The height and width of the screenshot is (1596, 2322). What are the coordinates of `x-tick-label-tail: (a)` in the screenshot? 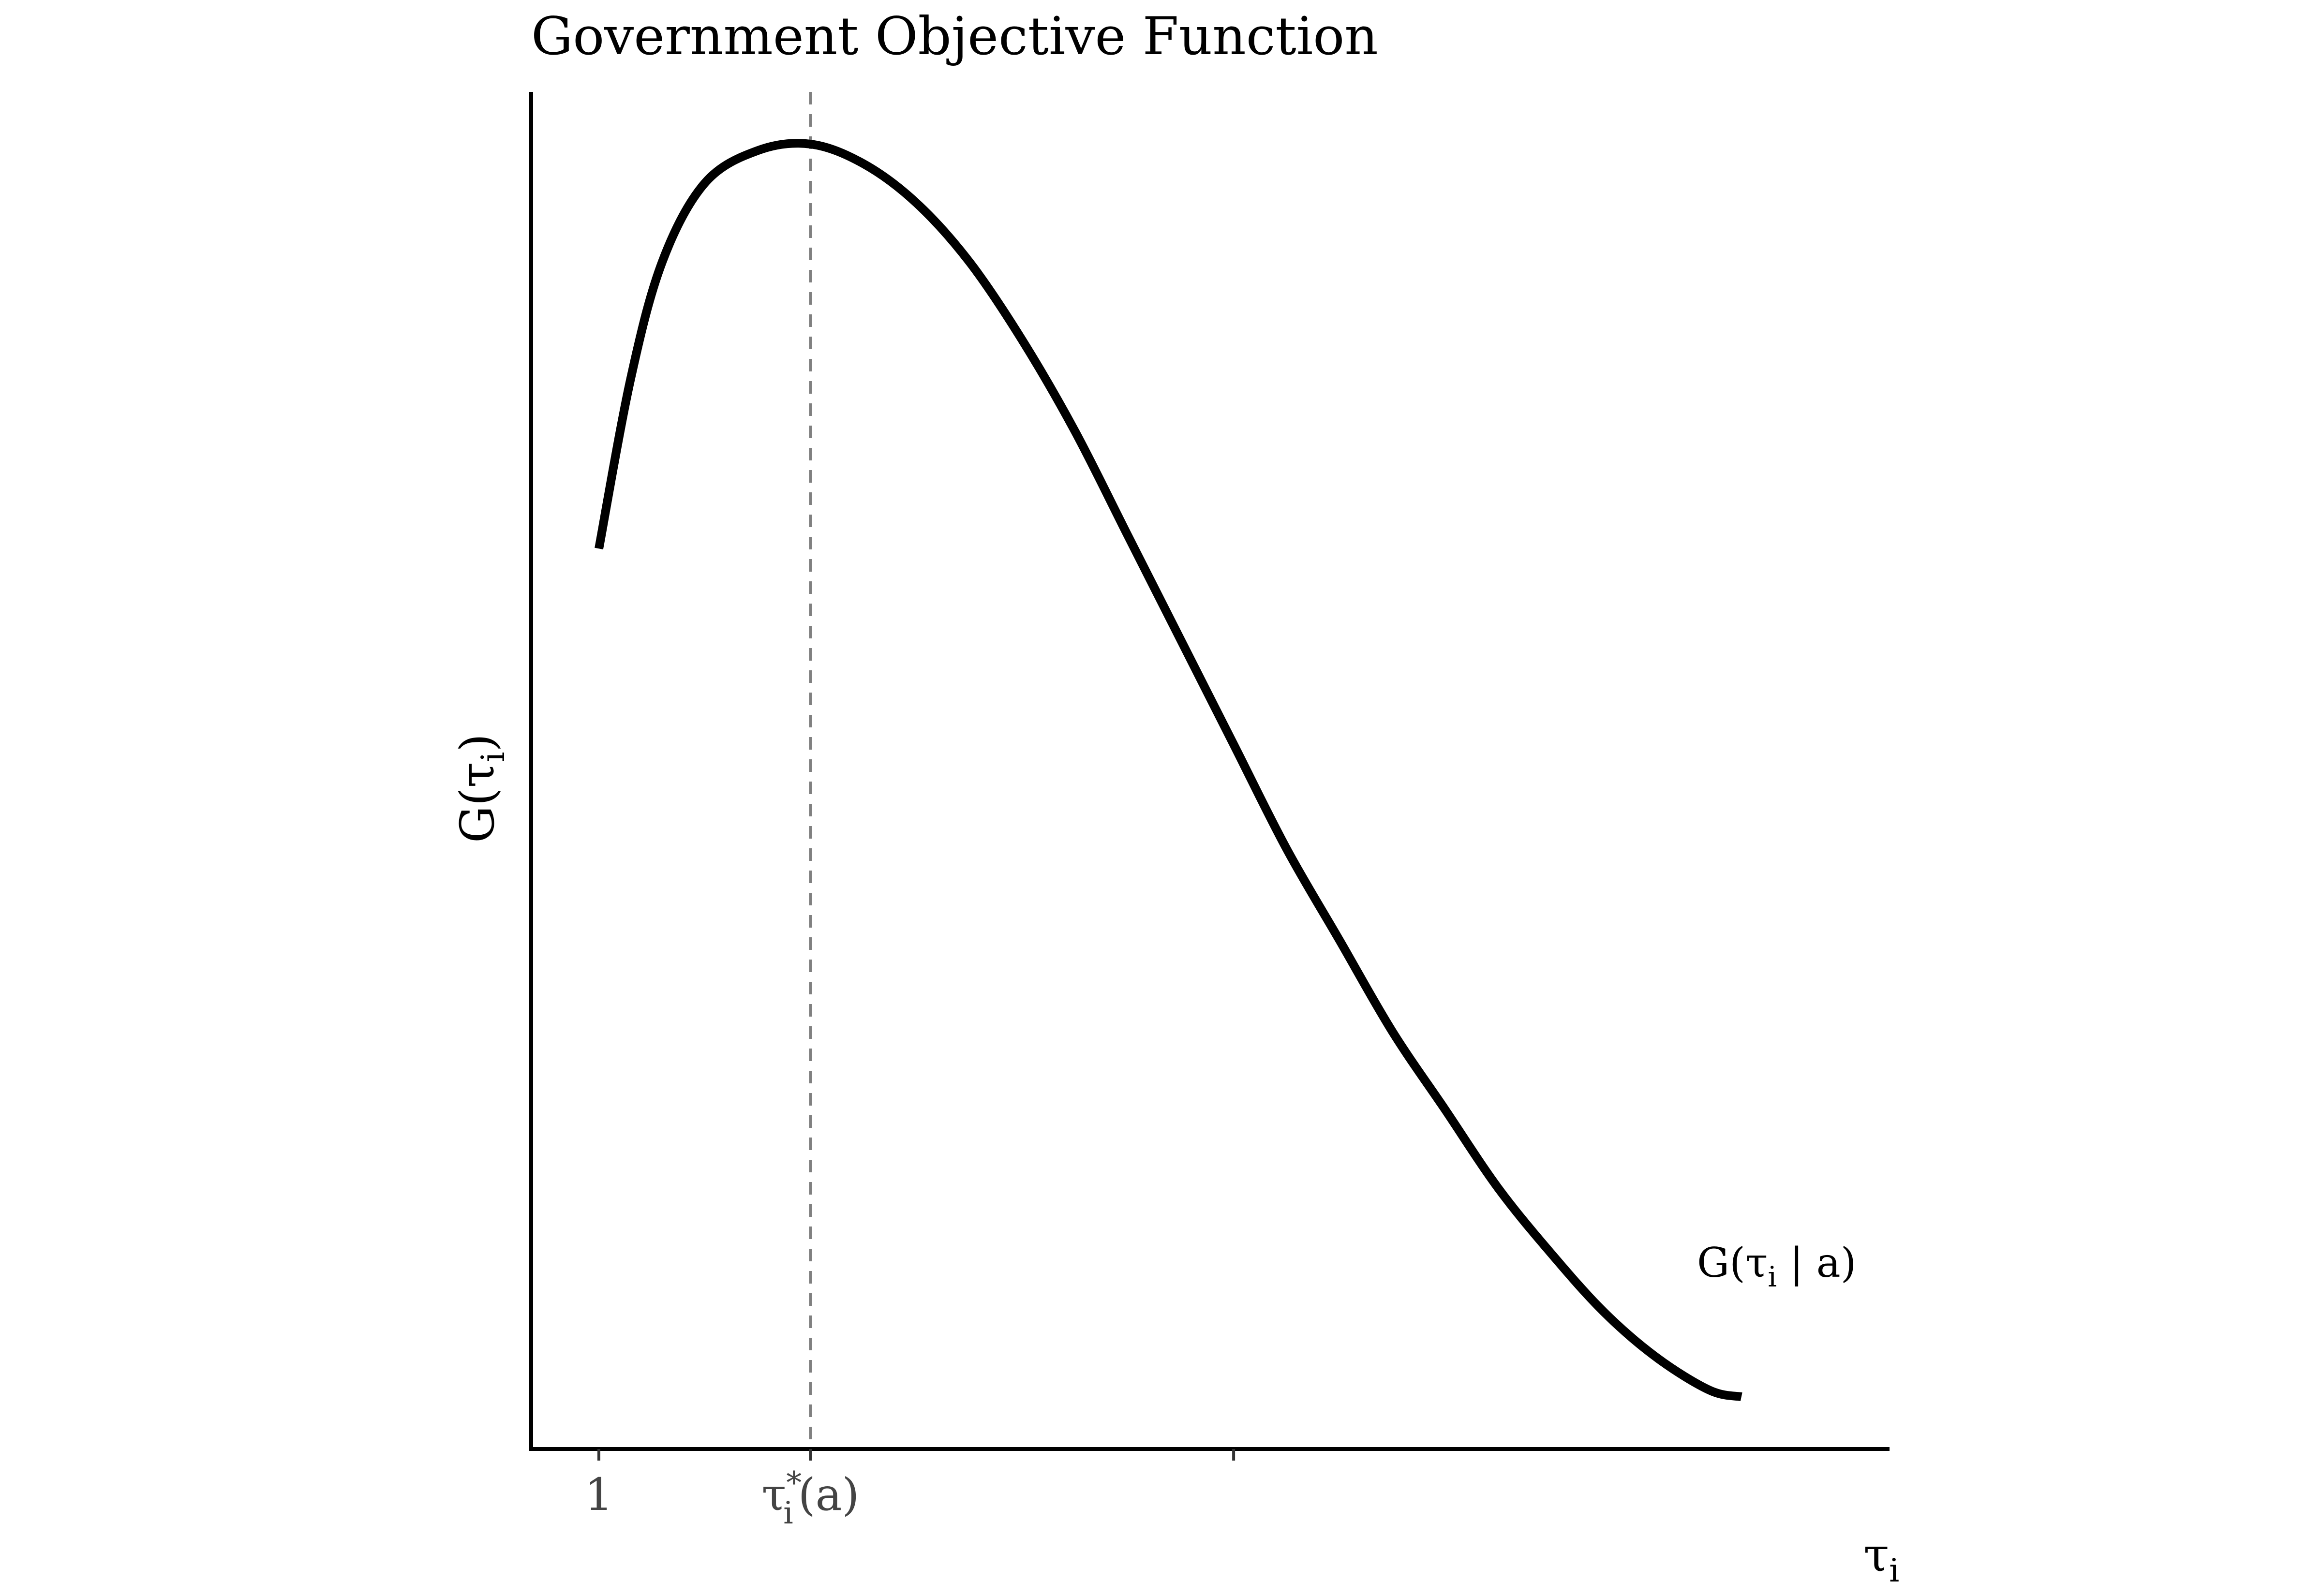 It's located at (829, 1495).